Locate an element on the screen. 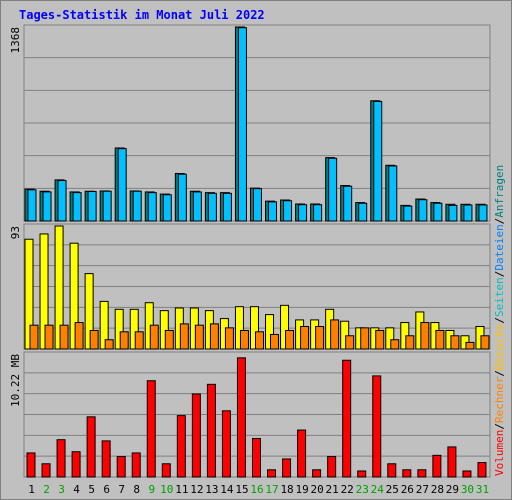 Image resolution: width=512 pixels, height=500 pixels. day-label: 28 is located at coordinates (437, 489).